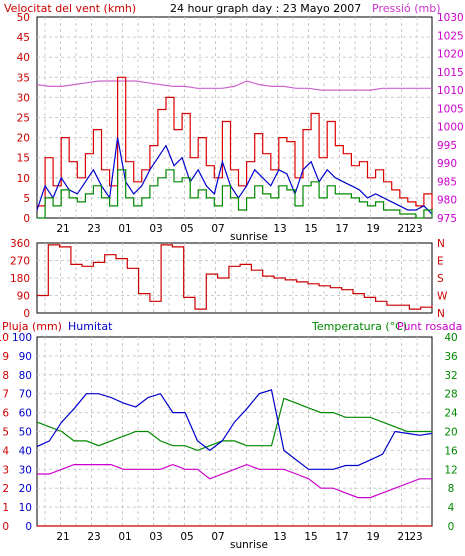 Image resolution: width=465 pixels, height=556 pixels. What do you see at coordinates (234, 424) in the screenshot?
I see `temperature-line` at bounding box center [234, 424].